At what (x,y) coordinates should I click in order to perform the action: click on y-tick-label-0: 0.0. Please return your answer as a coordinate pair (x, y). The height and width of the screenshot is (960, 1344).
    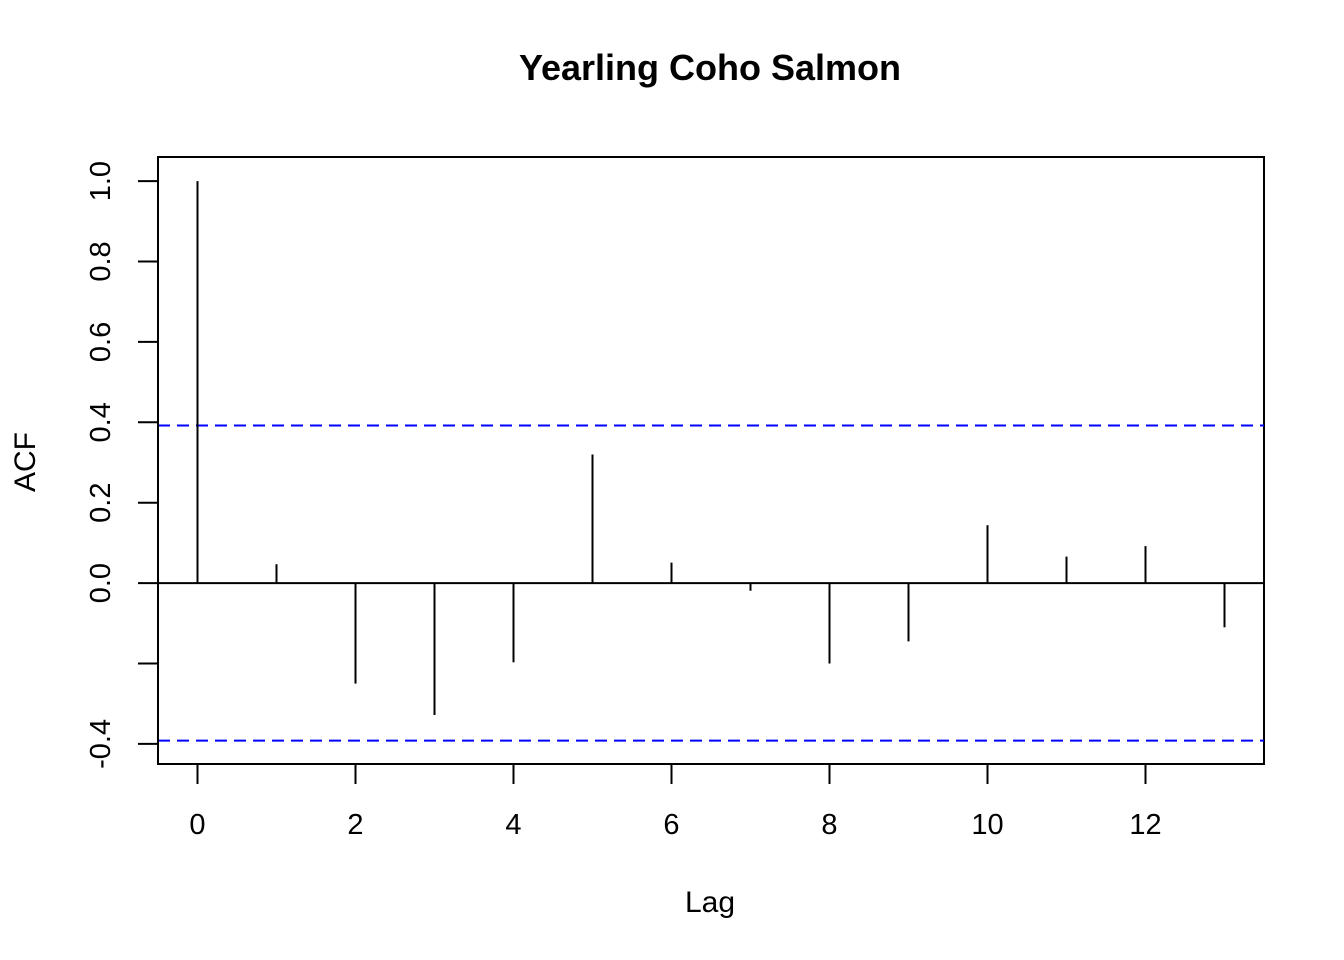
    Looking at the image, I should click on (101, 583).